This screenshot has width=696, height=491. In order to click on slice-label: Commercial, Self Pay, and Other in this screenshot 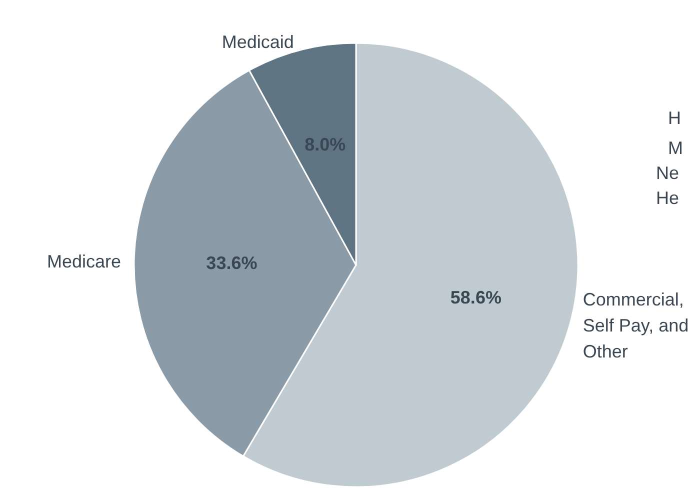, I will do `click(638, 326)`.